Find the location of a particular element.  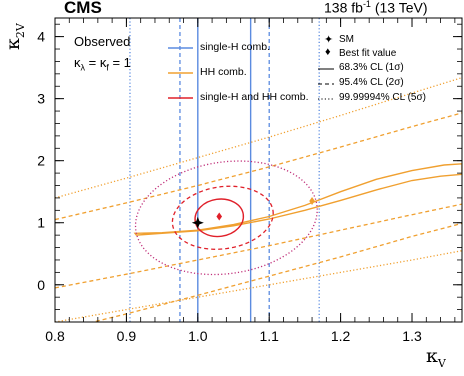

series-combined-2sigma-contour is located at coordinates (222, 217).